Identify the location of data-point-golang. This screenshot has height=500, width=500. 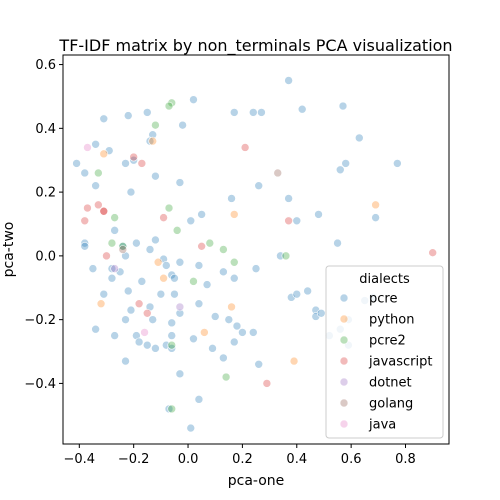
(123, 249).